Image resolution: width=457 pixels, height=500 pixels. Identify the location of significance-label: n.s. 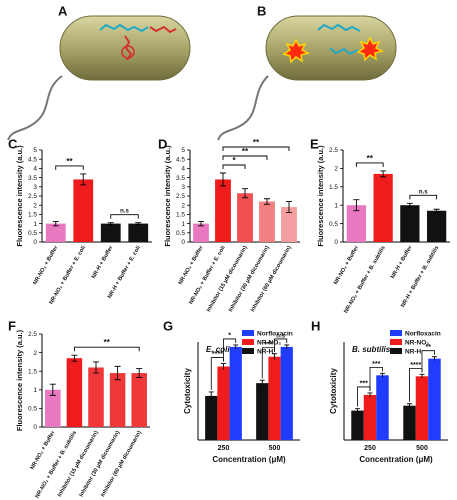
(423, 192).